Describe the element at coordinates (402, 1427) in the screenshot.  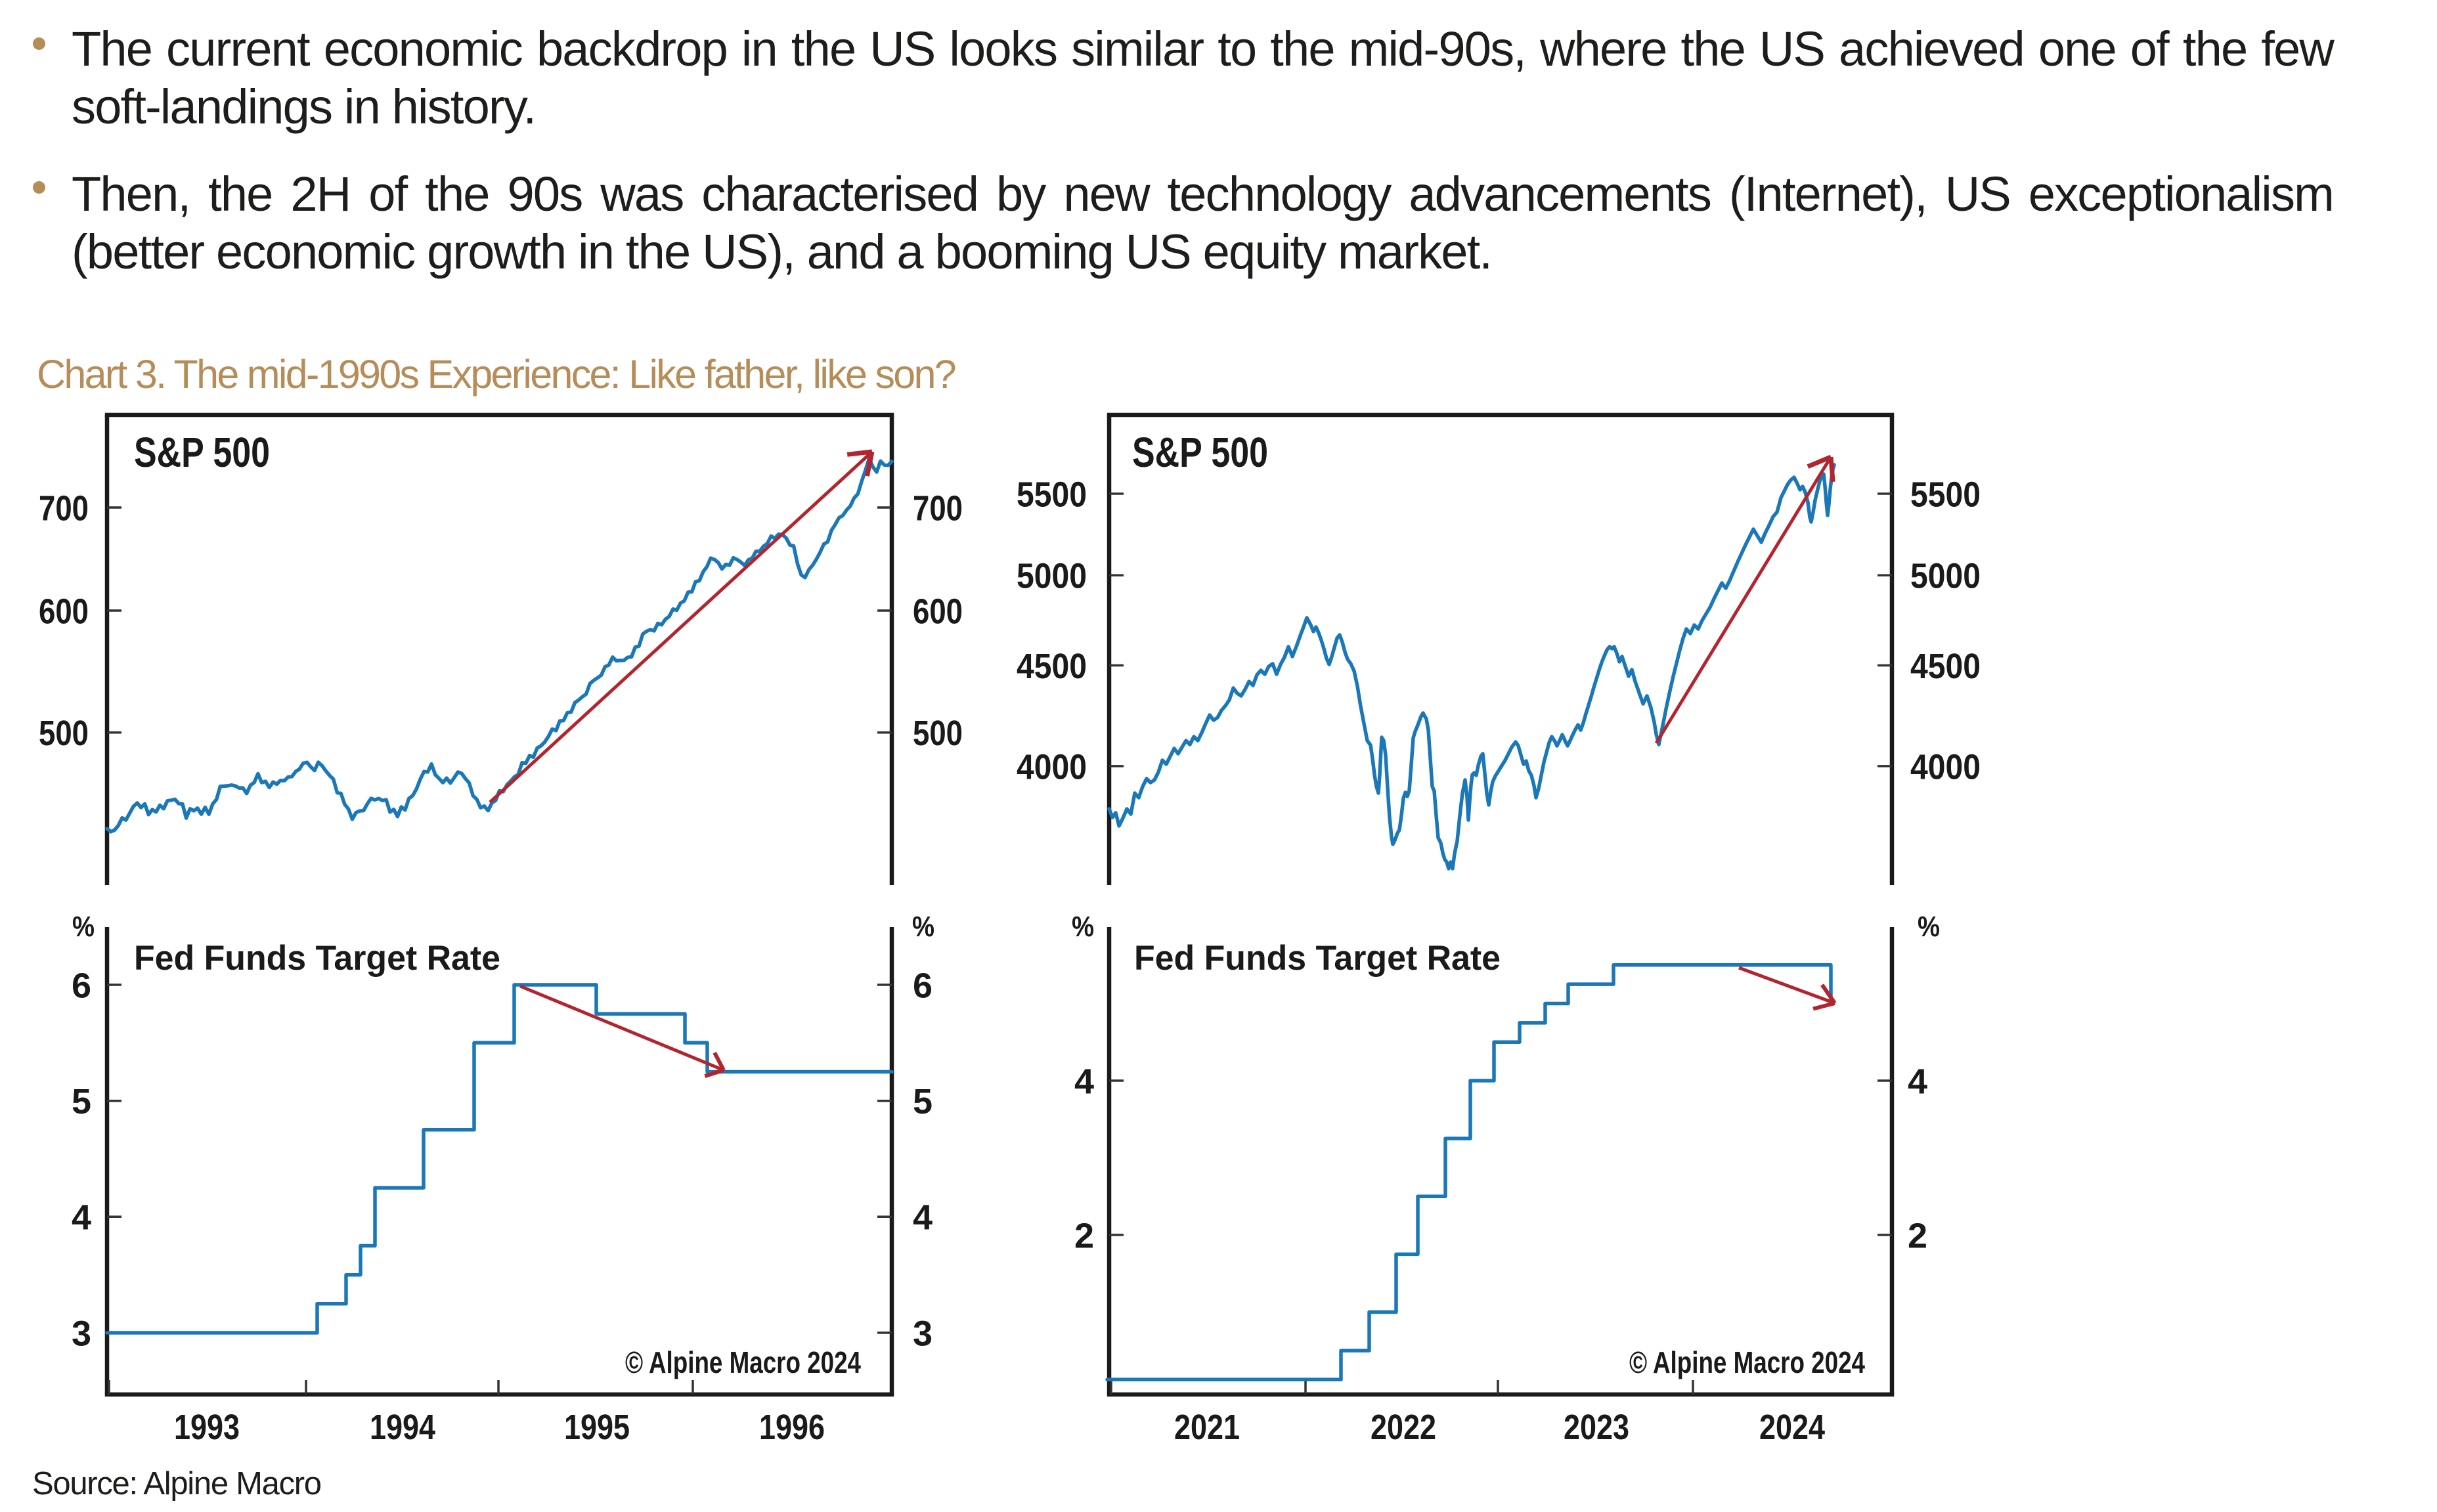
I see `svg-text: 1994` at that location.